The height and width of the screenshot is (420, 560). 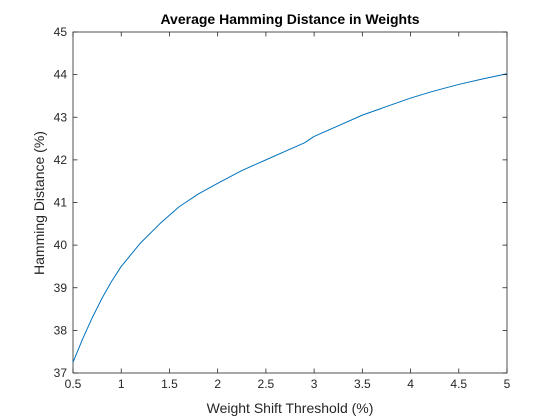 I want to click on y-tick-label: 39, so click(x=61, y=288).